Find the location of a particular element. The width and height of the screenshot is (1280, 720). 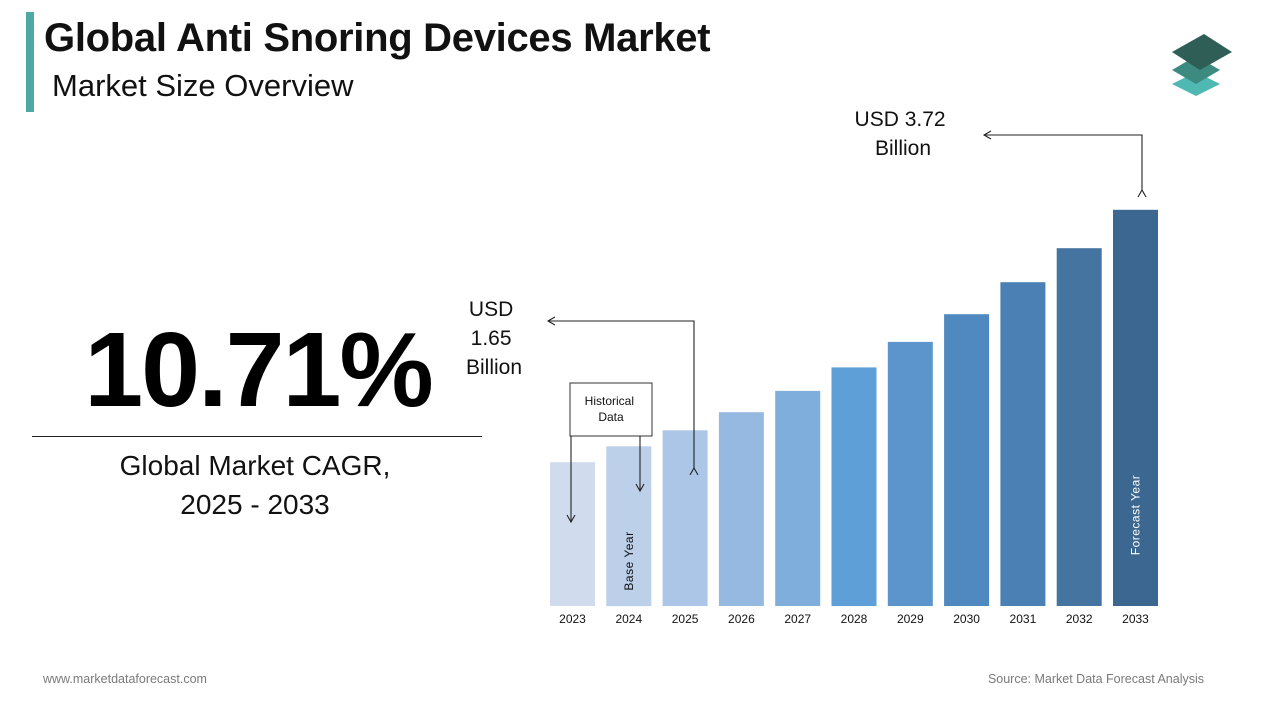

end-value-label: USD 3.72 Billion is located at coordinates (903, 134).